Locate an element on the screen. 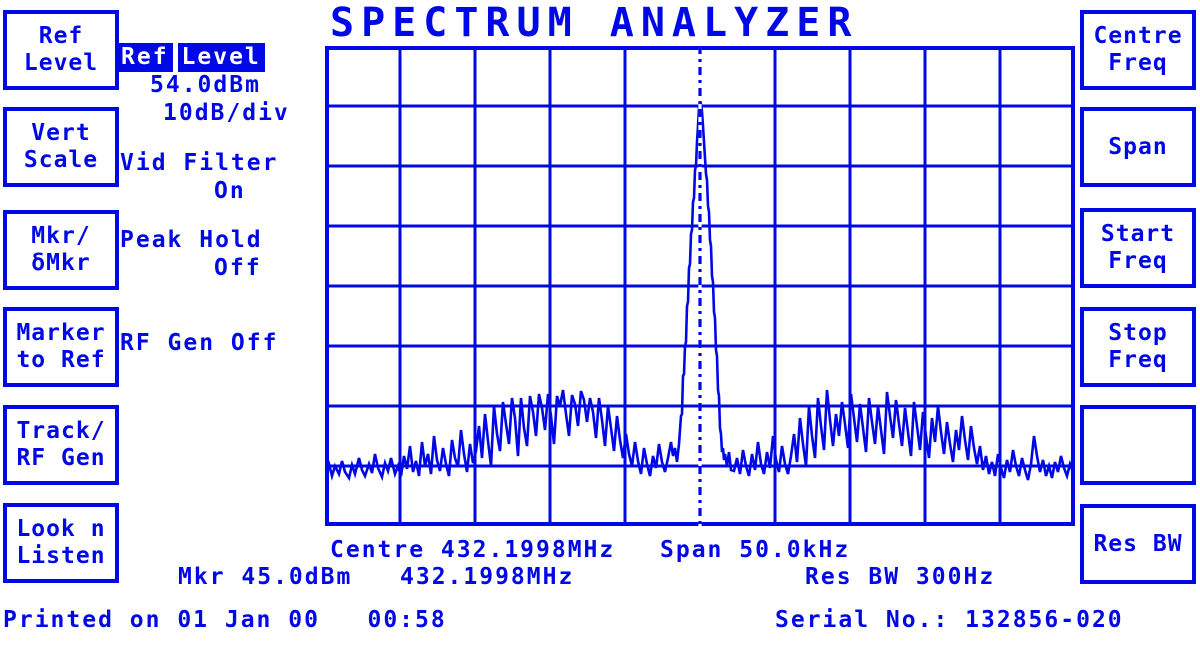 The height and width of the screenshot is (648, 1200). readout-marker-level: Mkr 45.0dBm is located at coordinates (265, 577).